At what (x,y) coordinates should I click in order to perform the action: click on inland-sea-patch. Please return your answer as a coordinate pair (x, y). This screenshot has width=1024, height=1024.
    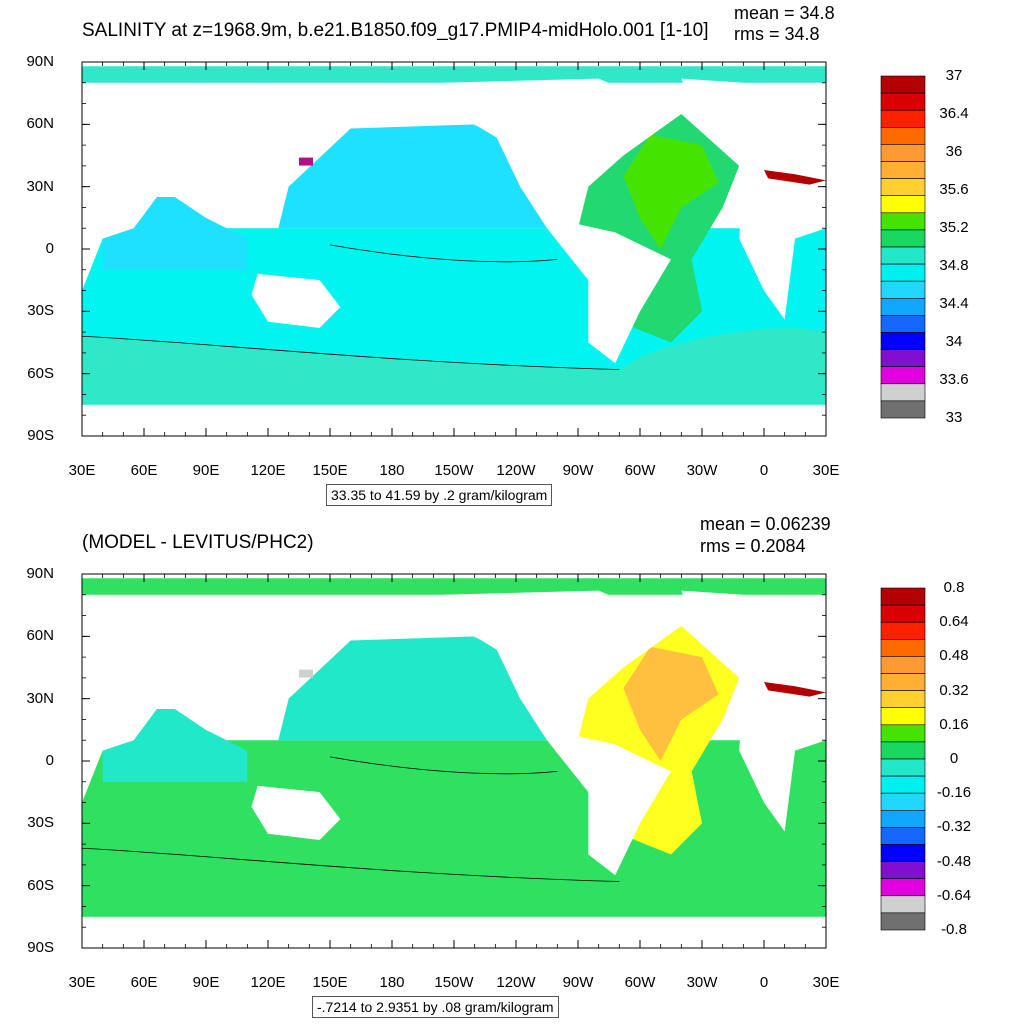
    Looking at the image, I should click on (306, 673).